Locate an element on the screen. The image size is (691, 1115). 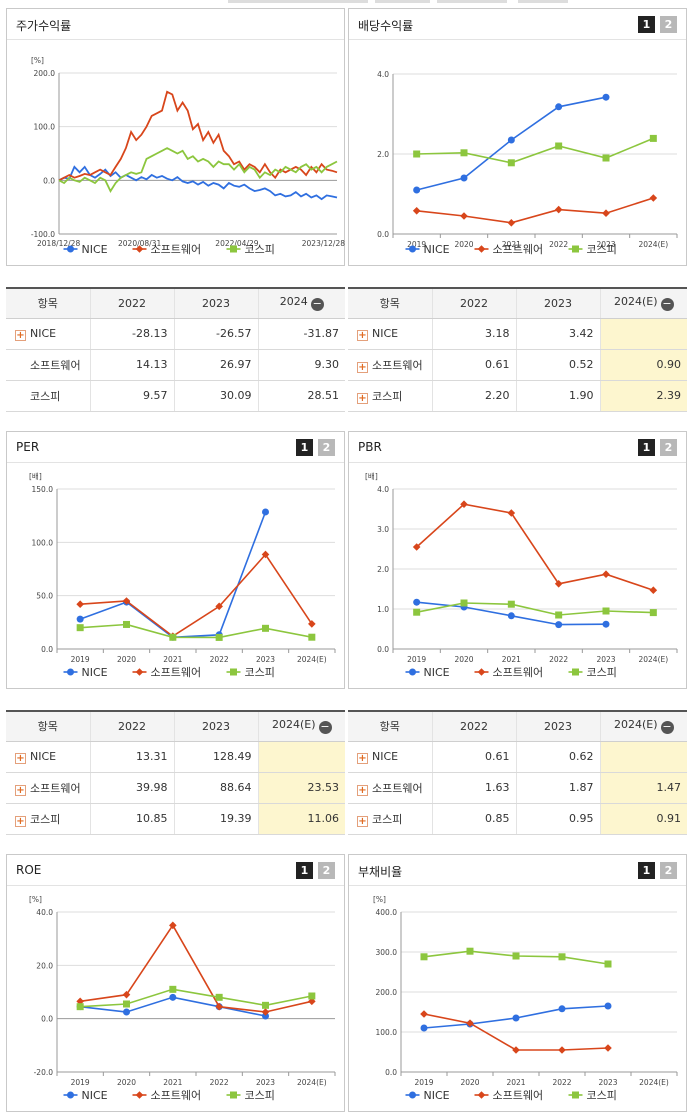
table-row: + 소프트웨어 1.63 1.87 1.47 is located at coordinates (517, 788).